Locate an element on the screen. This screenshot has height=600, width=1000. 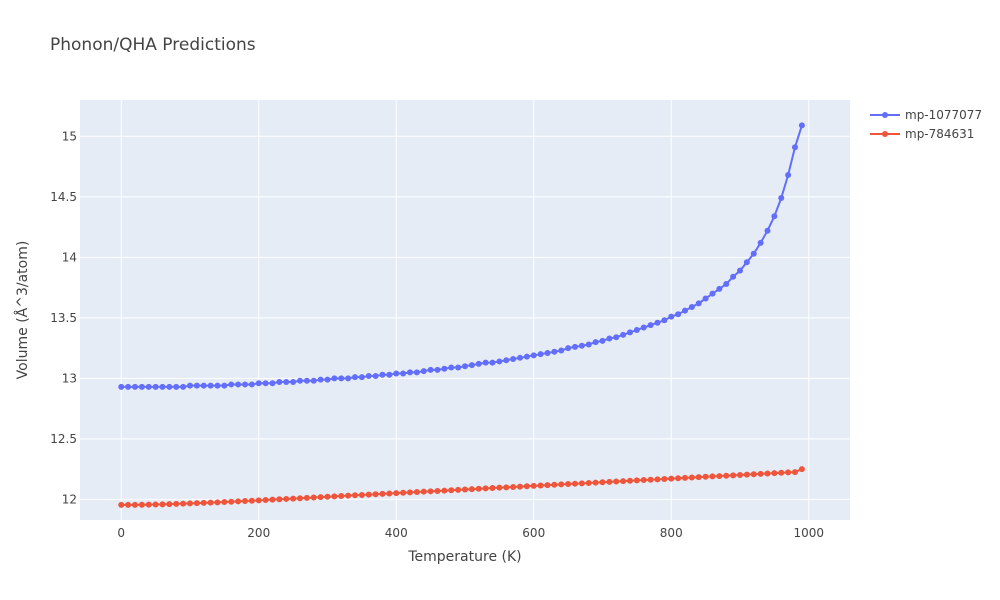
legend-item-mp-784631: mp-784631 is located at coordinates (922, 134).